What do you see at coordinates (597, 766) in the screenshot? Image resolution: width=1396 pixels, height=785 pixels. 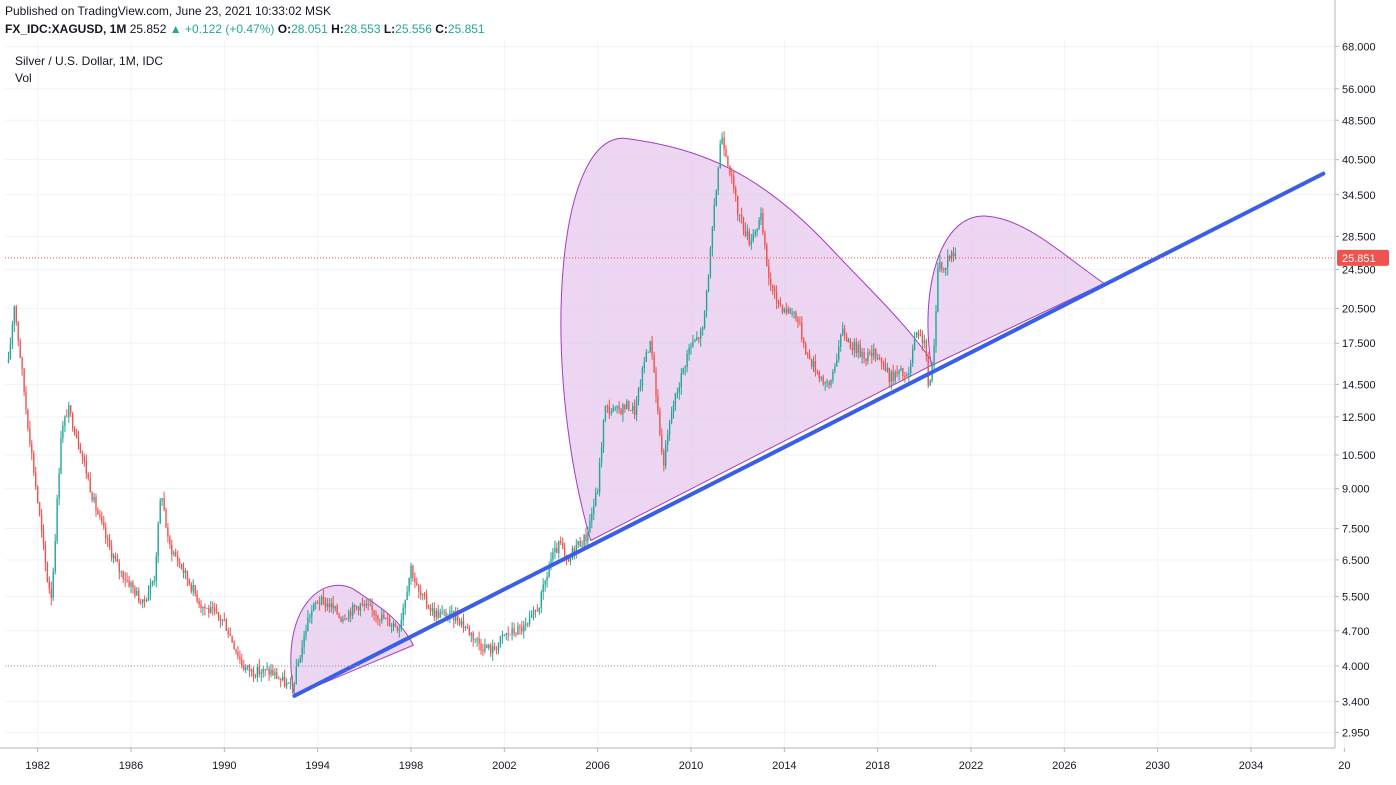 I see `x-tick-label: 2006` at bounding box center [597, 766].